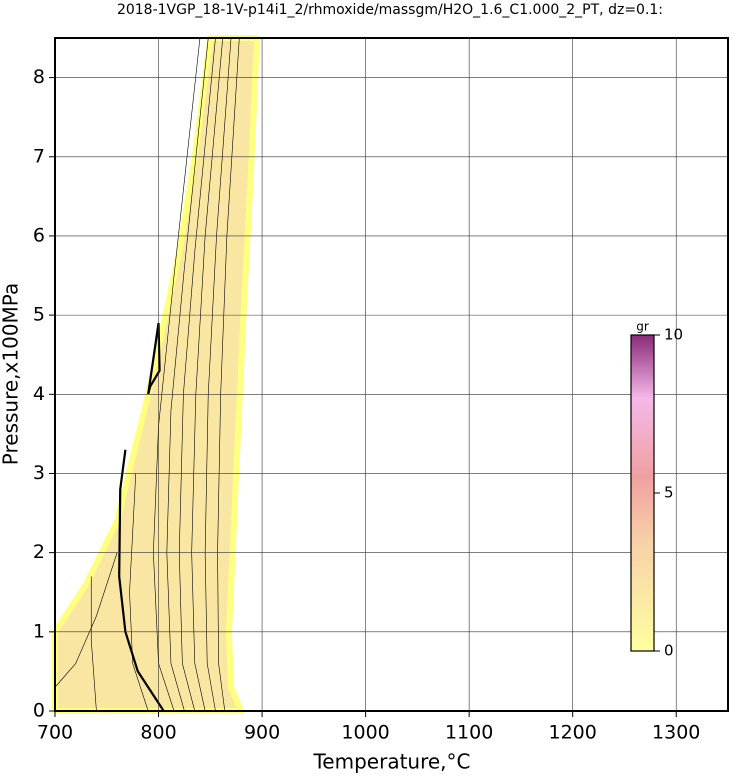 This screenshot has width=734, height=780. Describe the element at coordinates (39, 552) in the screenshot. I see `y-tick-label: 2` at that location.